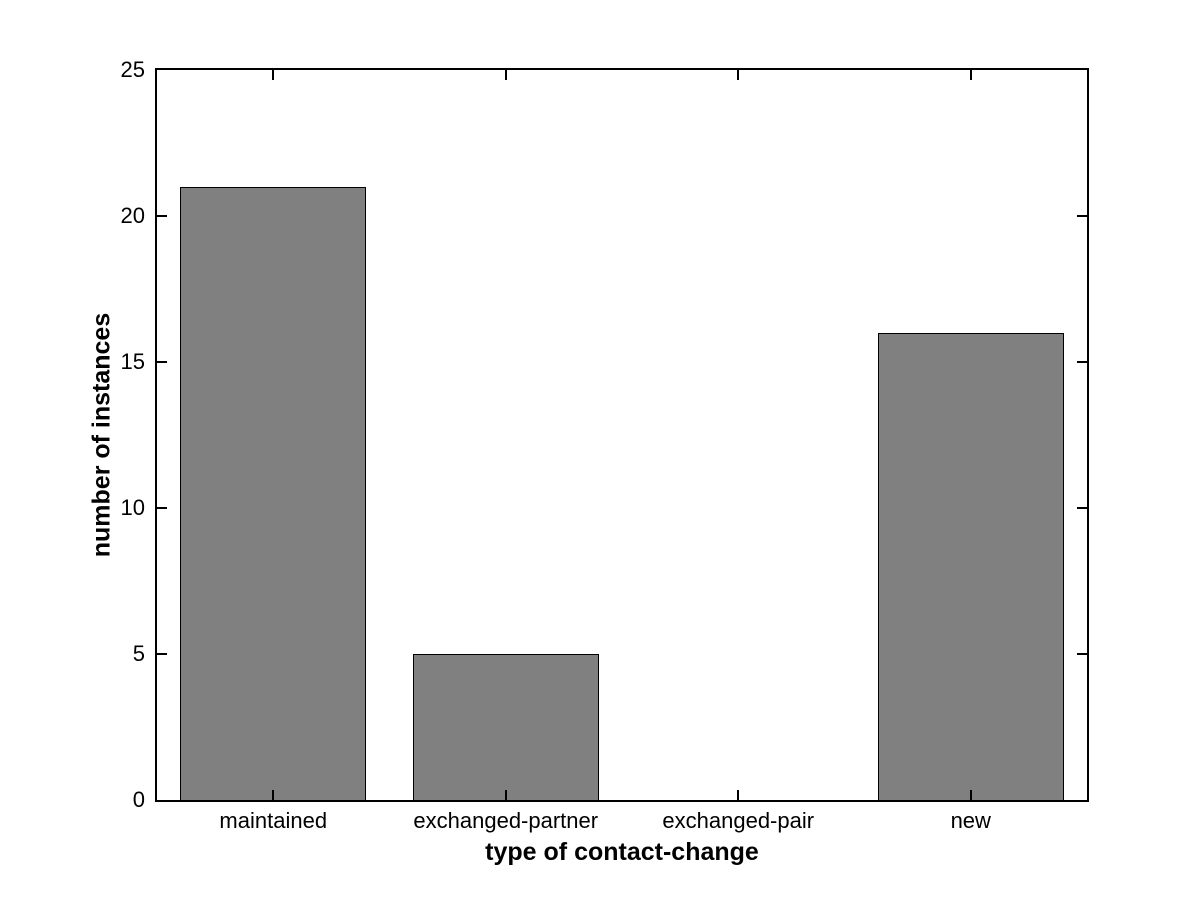 The height and width of the screenshot is (901, 1201). Describe the element at coordinates (138, 799) in the screenshot. I see `y-tick-label: 0` at that location.